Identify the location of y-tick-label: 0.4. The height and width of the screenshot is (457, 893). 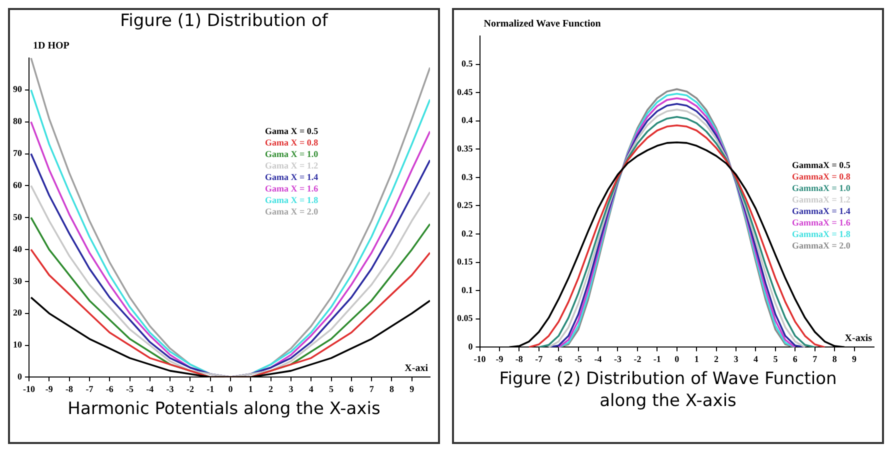
(468, 120).